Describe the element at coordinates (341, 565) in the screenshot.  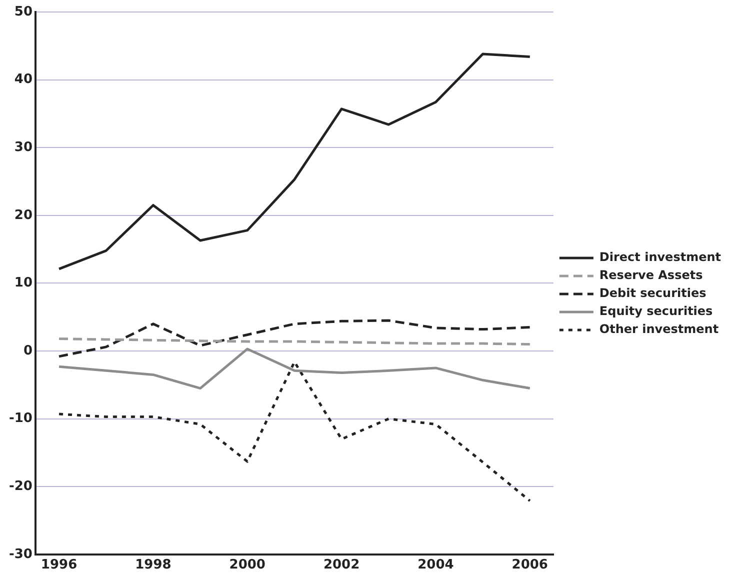
I see `x-tick-label: 2002` at that location.